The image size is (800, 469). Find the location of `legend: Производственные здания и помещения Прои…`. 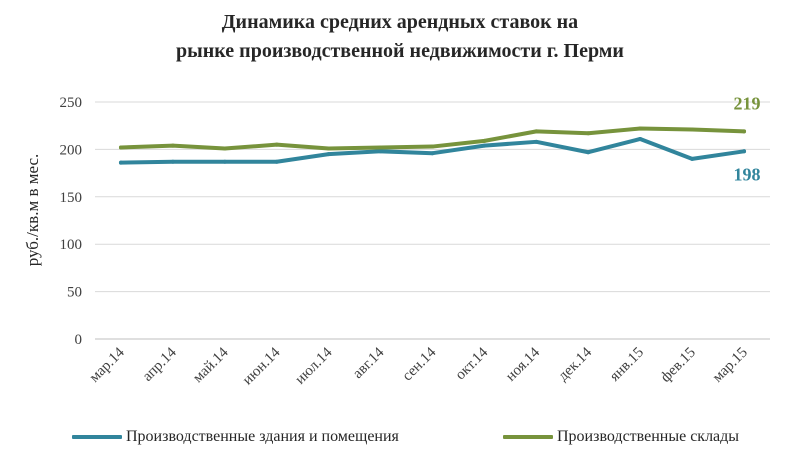

legend: Производственные здания и помещения Прои… is located at coordinates (400, 440).